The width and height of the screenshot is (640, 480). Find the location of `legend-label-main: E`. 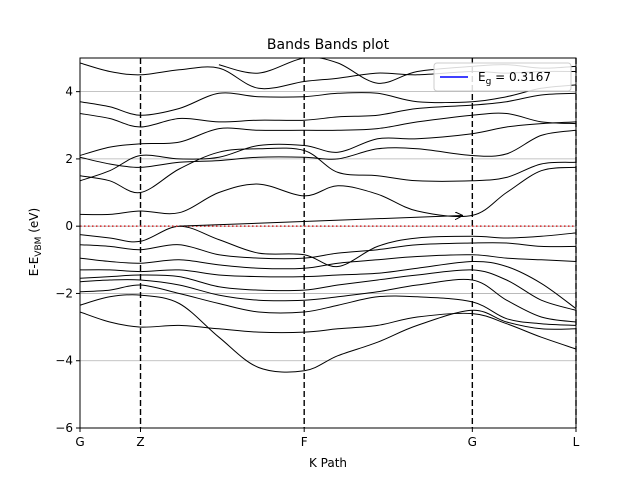

legend-label-main: E is located at coordinates (482, 77).